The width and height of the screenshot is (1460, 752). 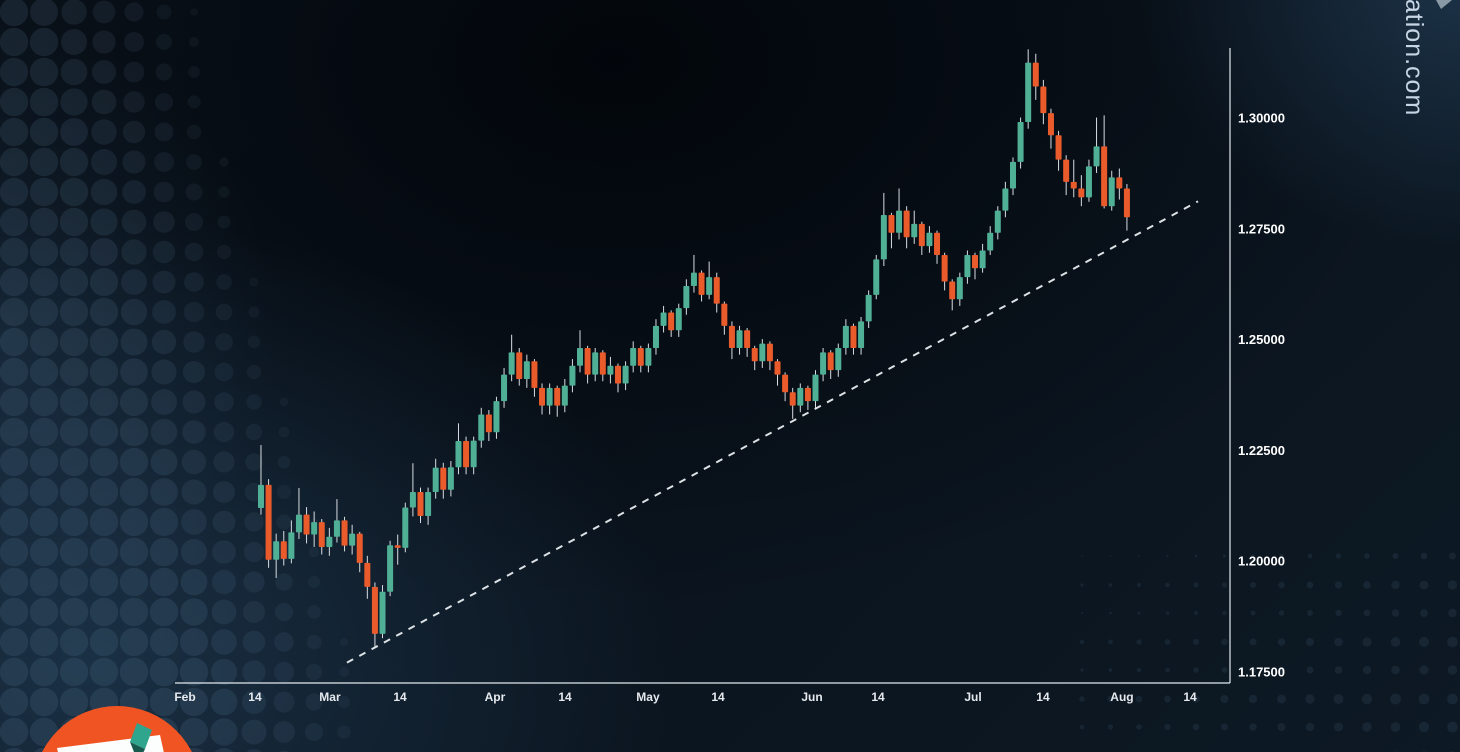 I want to click on halftone-dots-right, so click(x=1268, y=652).